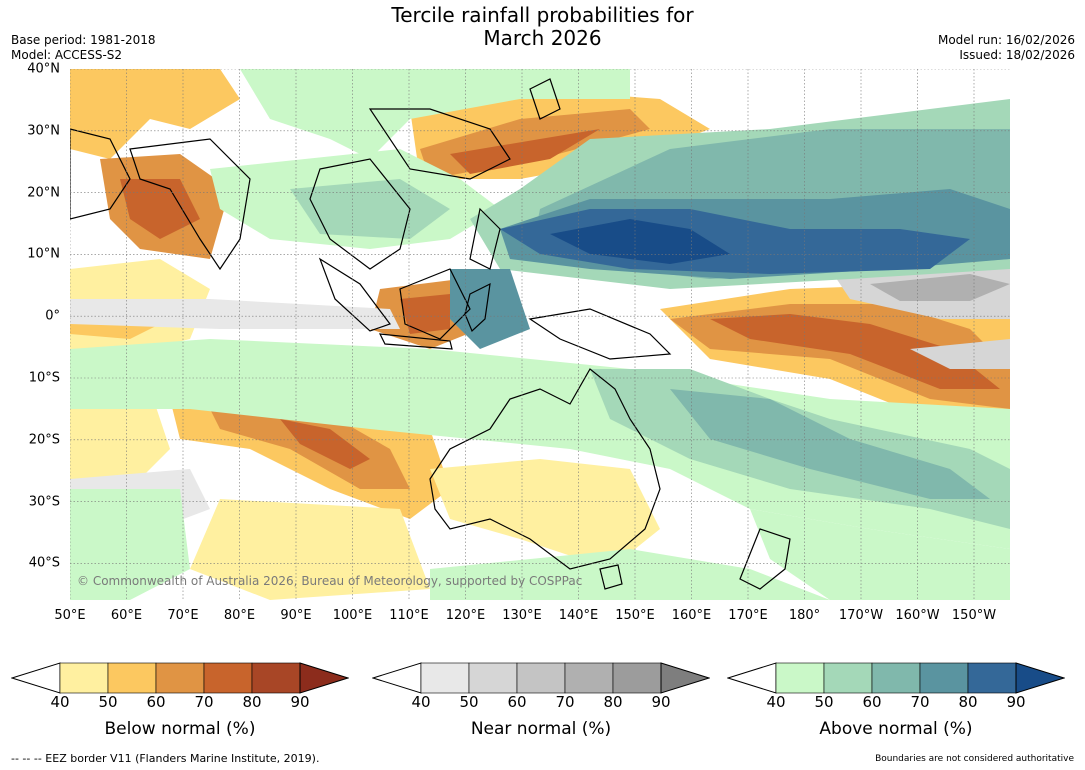 The image size is (1085, 770). What do you see at coordinates (917, 615) in the screenshot?
I see `longitude-label: 160°W` at bounding box center [917, 615].